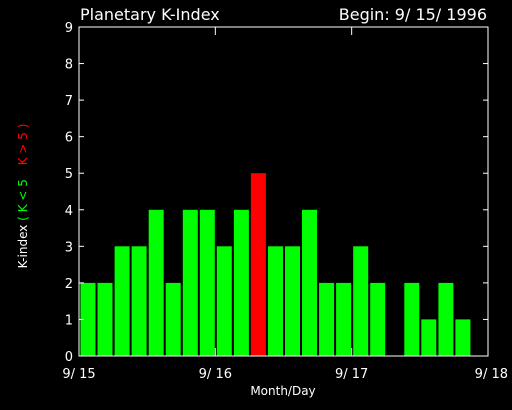  I want to click on x-tick-label-0: 9/ 15, so click(78, 374).